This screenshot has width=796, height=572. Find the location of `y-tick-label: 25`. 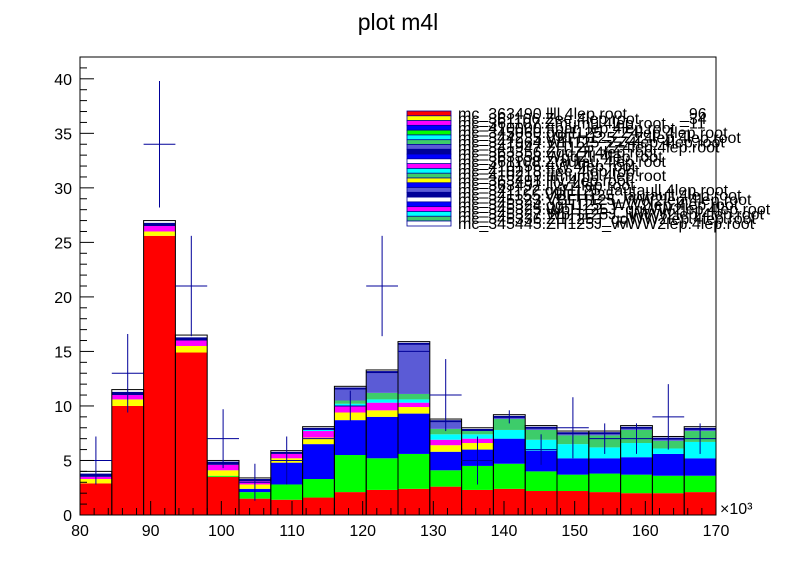

y-tick-label: 25 is located at coordinates (63, 243).